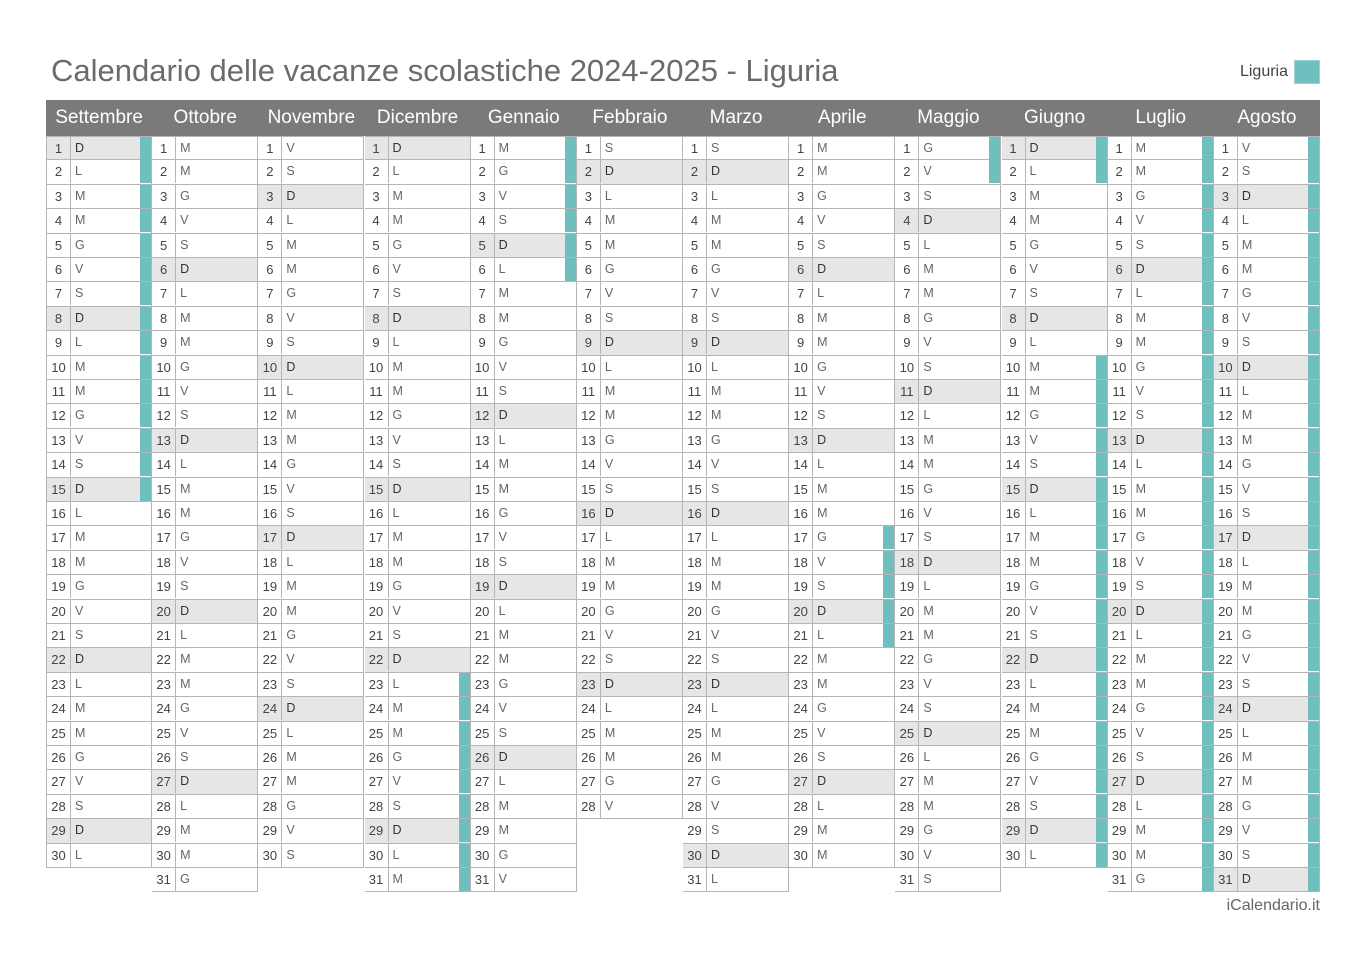 The height and width of the screenshot is (967, 1366). What do you see at coordinates (1226, 245) in the screenshot?
I see `day-number: 5` at bounding box center [1226, 245].